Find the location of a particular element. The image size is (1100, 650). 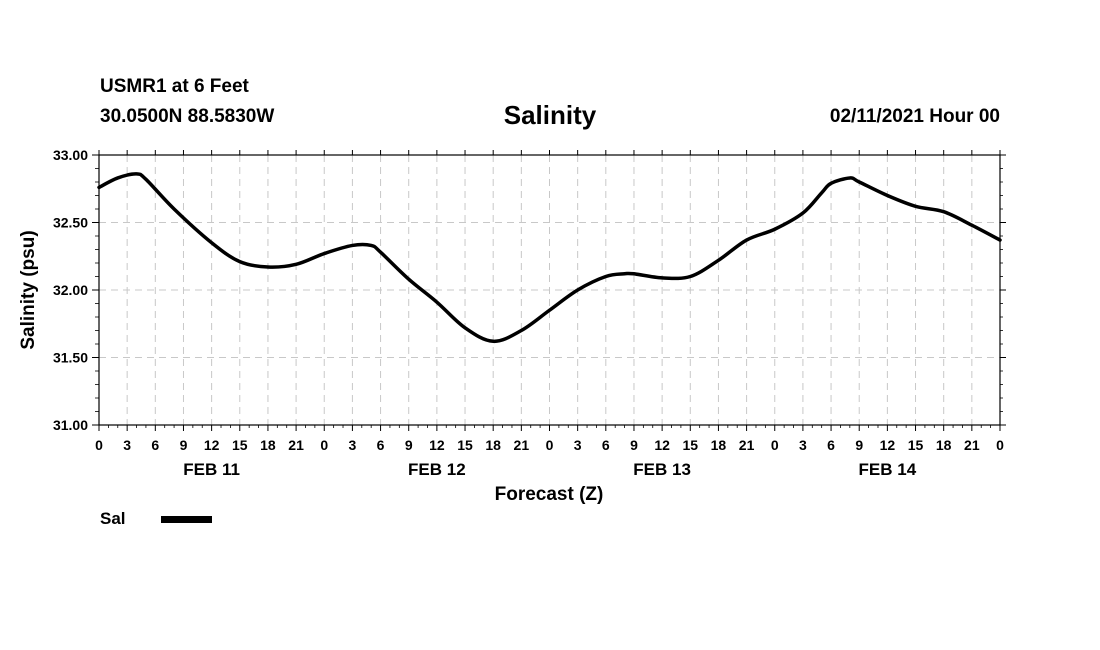

date-label: FEB 14 is located at coordinates (888, 469).